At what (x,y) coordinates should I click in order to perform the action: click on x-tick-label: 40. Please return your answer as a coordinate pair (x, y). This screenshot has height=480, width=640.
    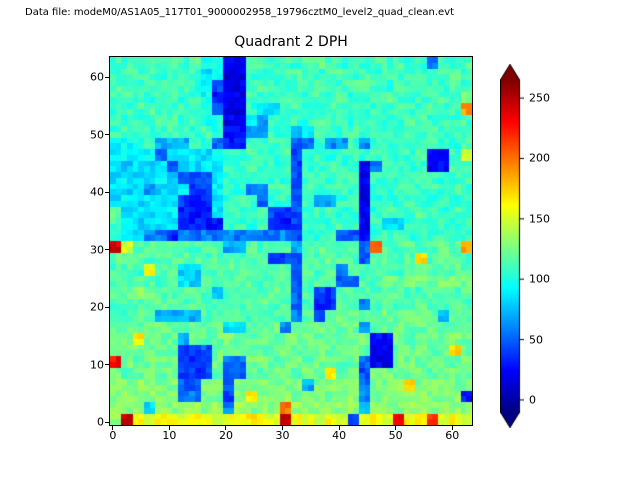
    Looking at the image, I should click on (339, 435).